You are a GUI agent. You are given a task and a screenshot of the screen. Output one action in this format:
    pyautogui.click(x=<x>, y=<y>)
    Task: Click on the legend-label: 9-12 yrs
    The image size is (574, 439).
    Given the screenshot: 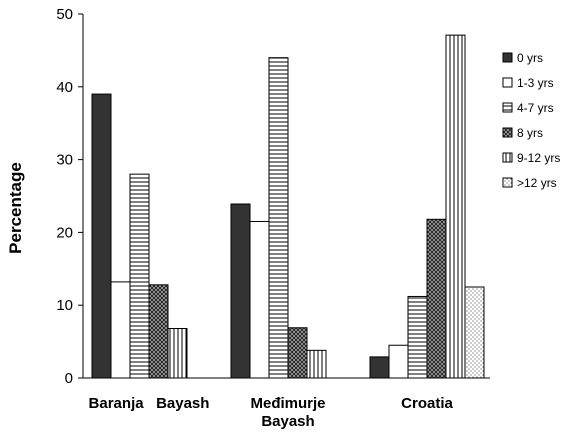 What is the action you would take?
    pyautogui.click(x=538, y=158)
    